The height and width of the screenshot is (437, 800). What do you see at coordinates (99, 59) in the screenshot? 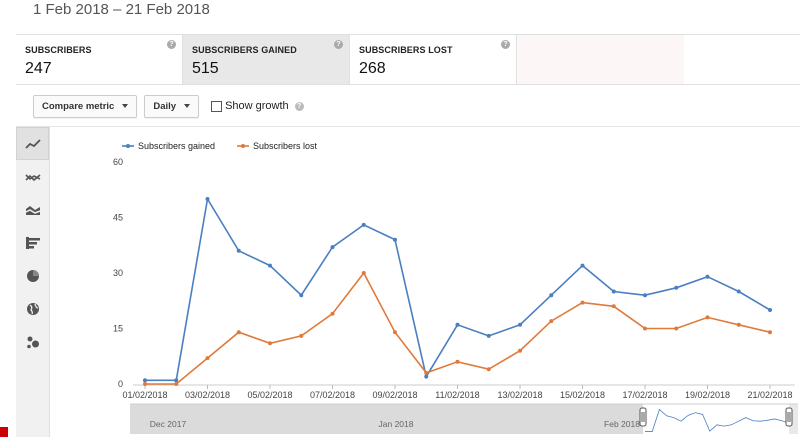
I see `metric-tab-subscribers: SUBSCRIBERS 247 ?` at bounding box center [99, 59].